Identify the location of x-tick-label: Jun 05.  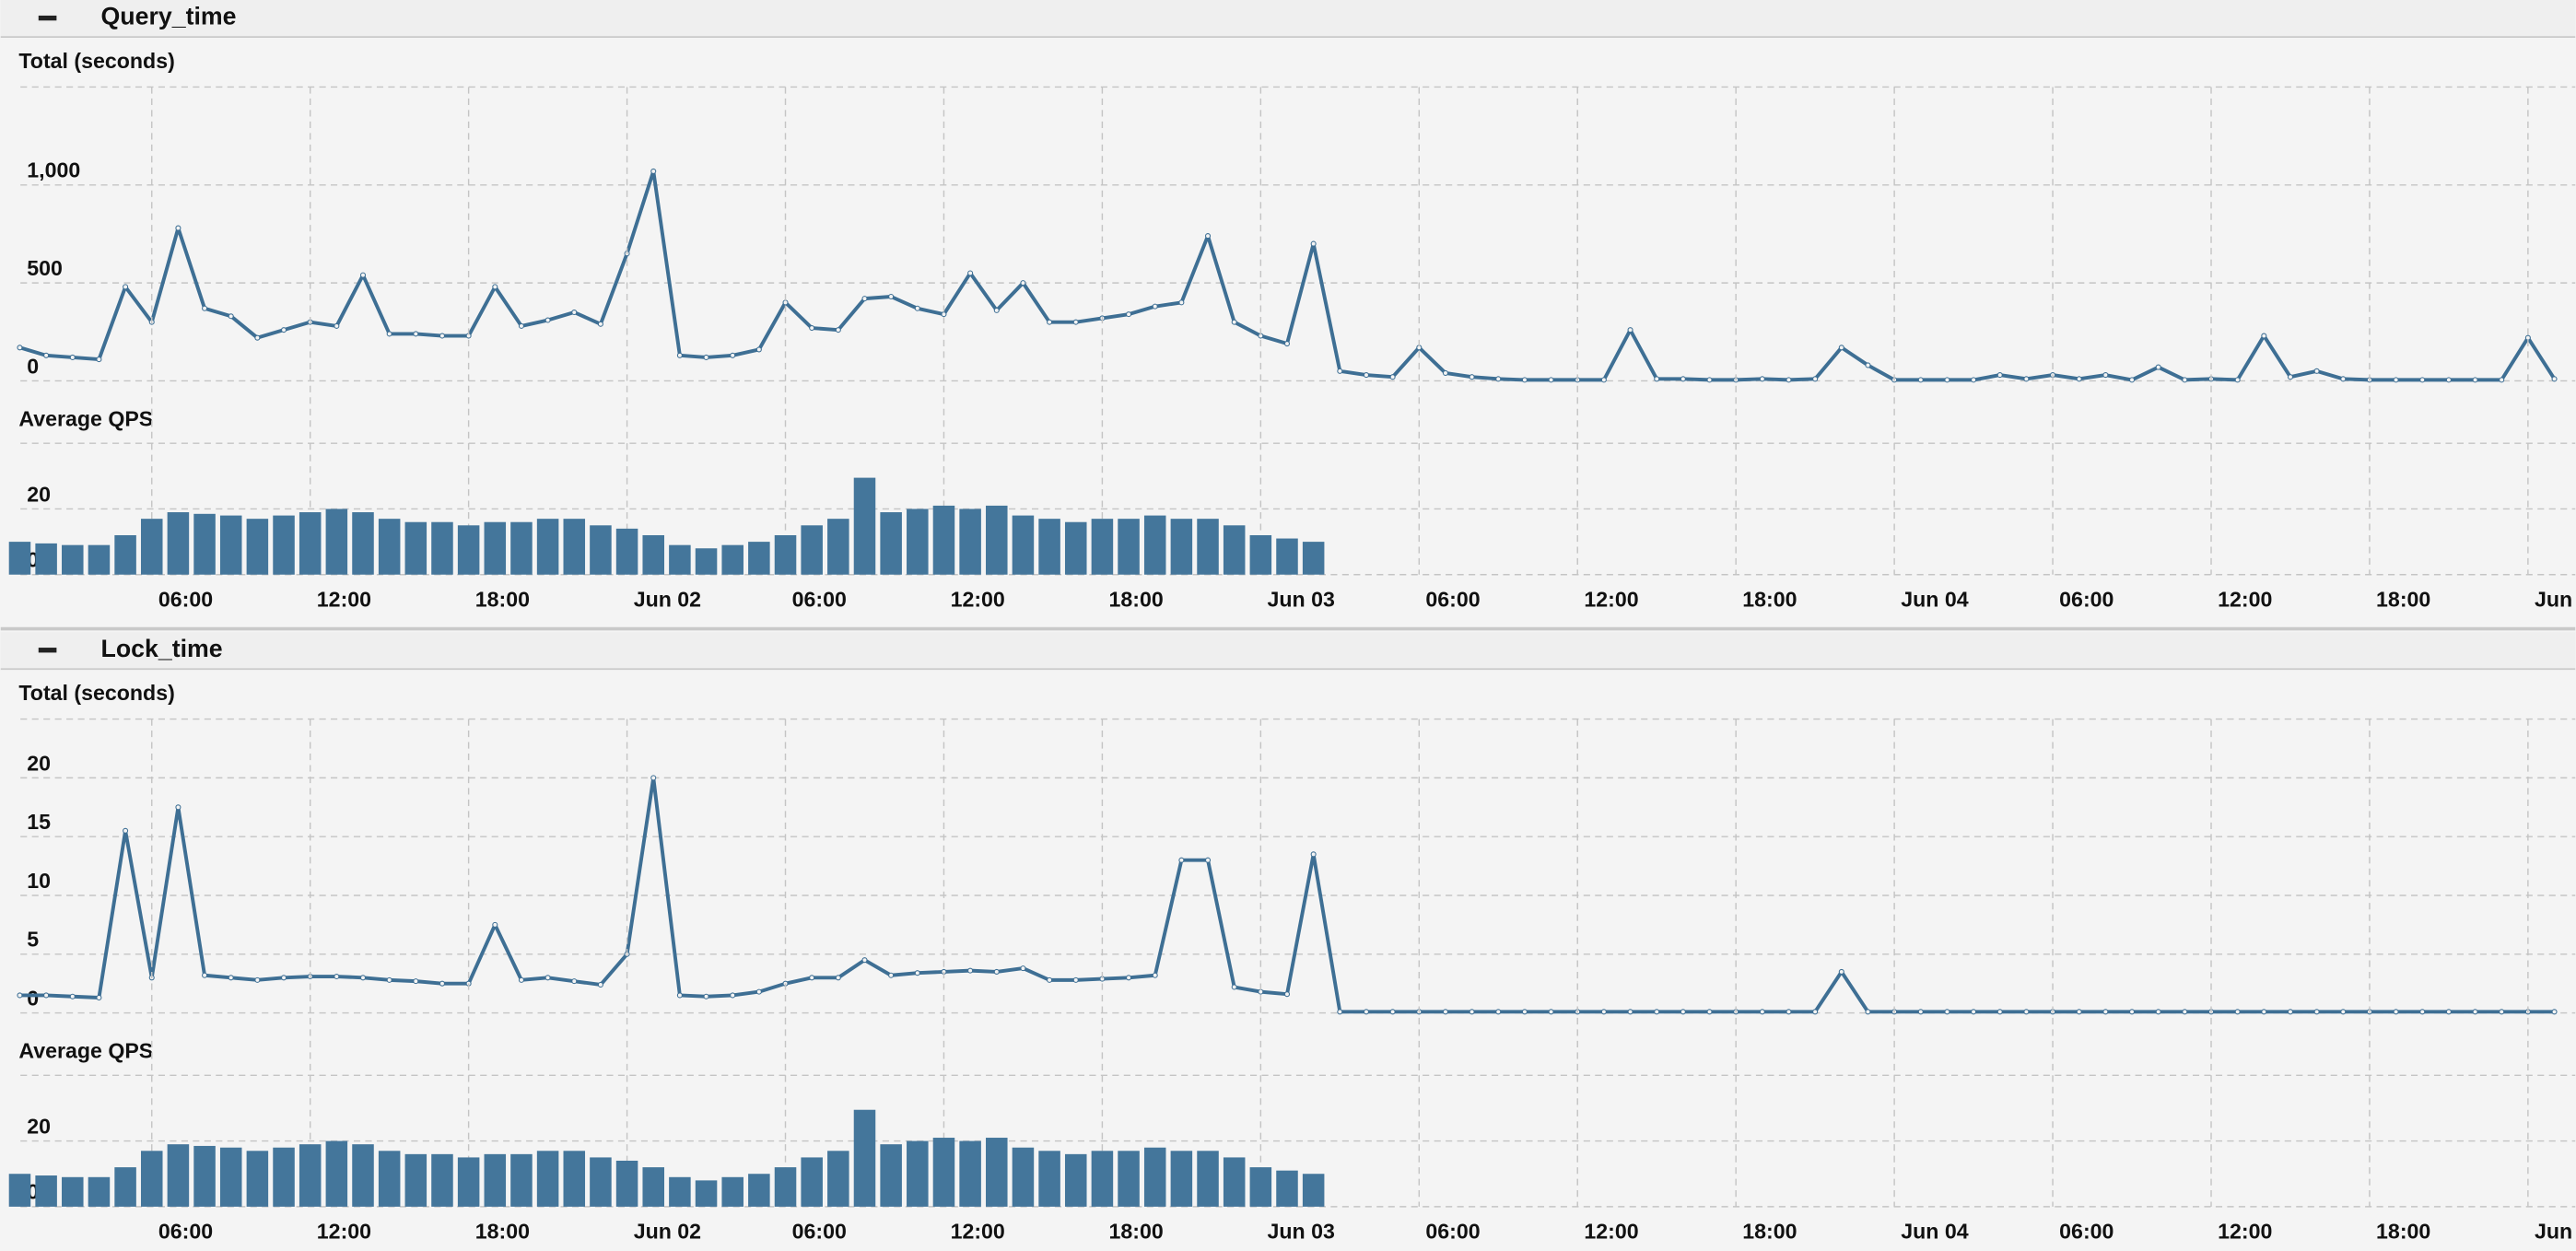
(2555, 599).